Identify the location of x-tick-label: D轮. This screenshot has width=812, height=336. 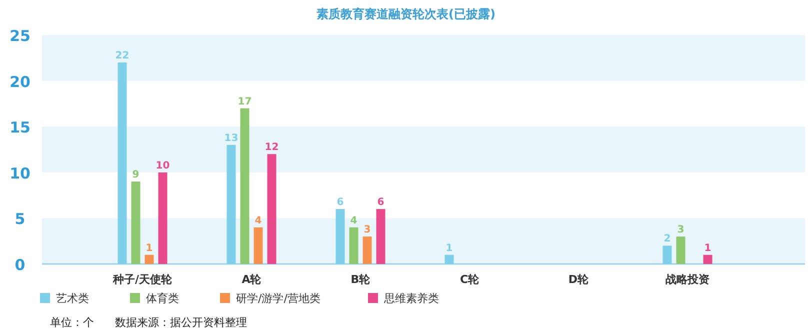
(579, 279).